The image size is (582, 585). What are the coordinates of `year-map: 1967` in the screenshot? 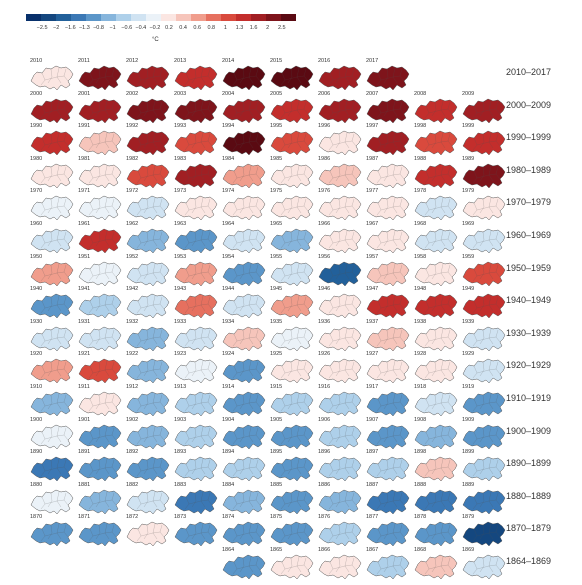 It's located at (388, 240).